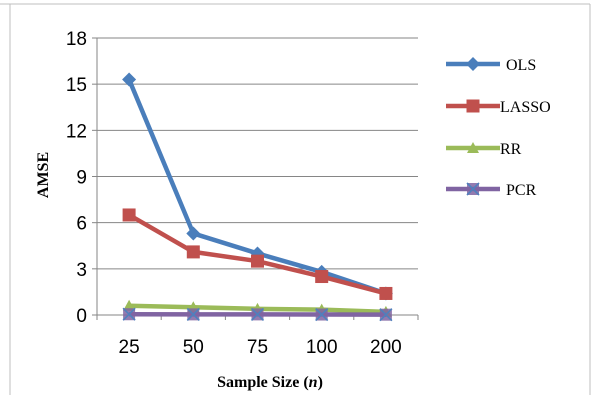  I want to click on series-lasso, so click(257, 254).